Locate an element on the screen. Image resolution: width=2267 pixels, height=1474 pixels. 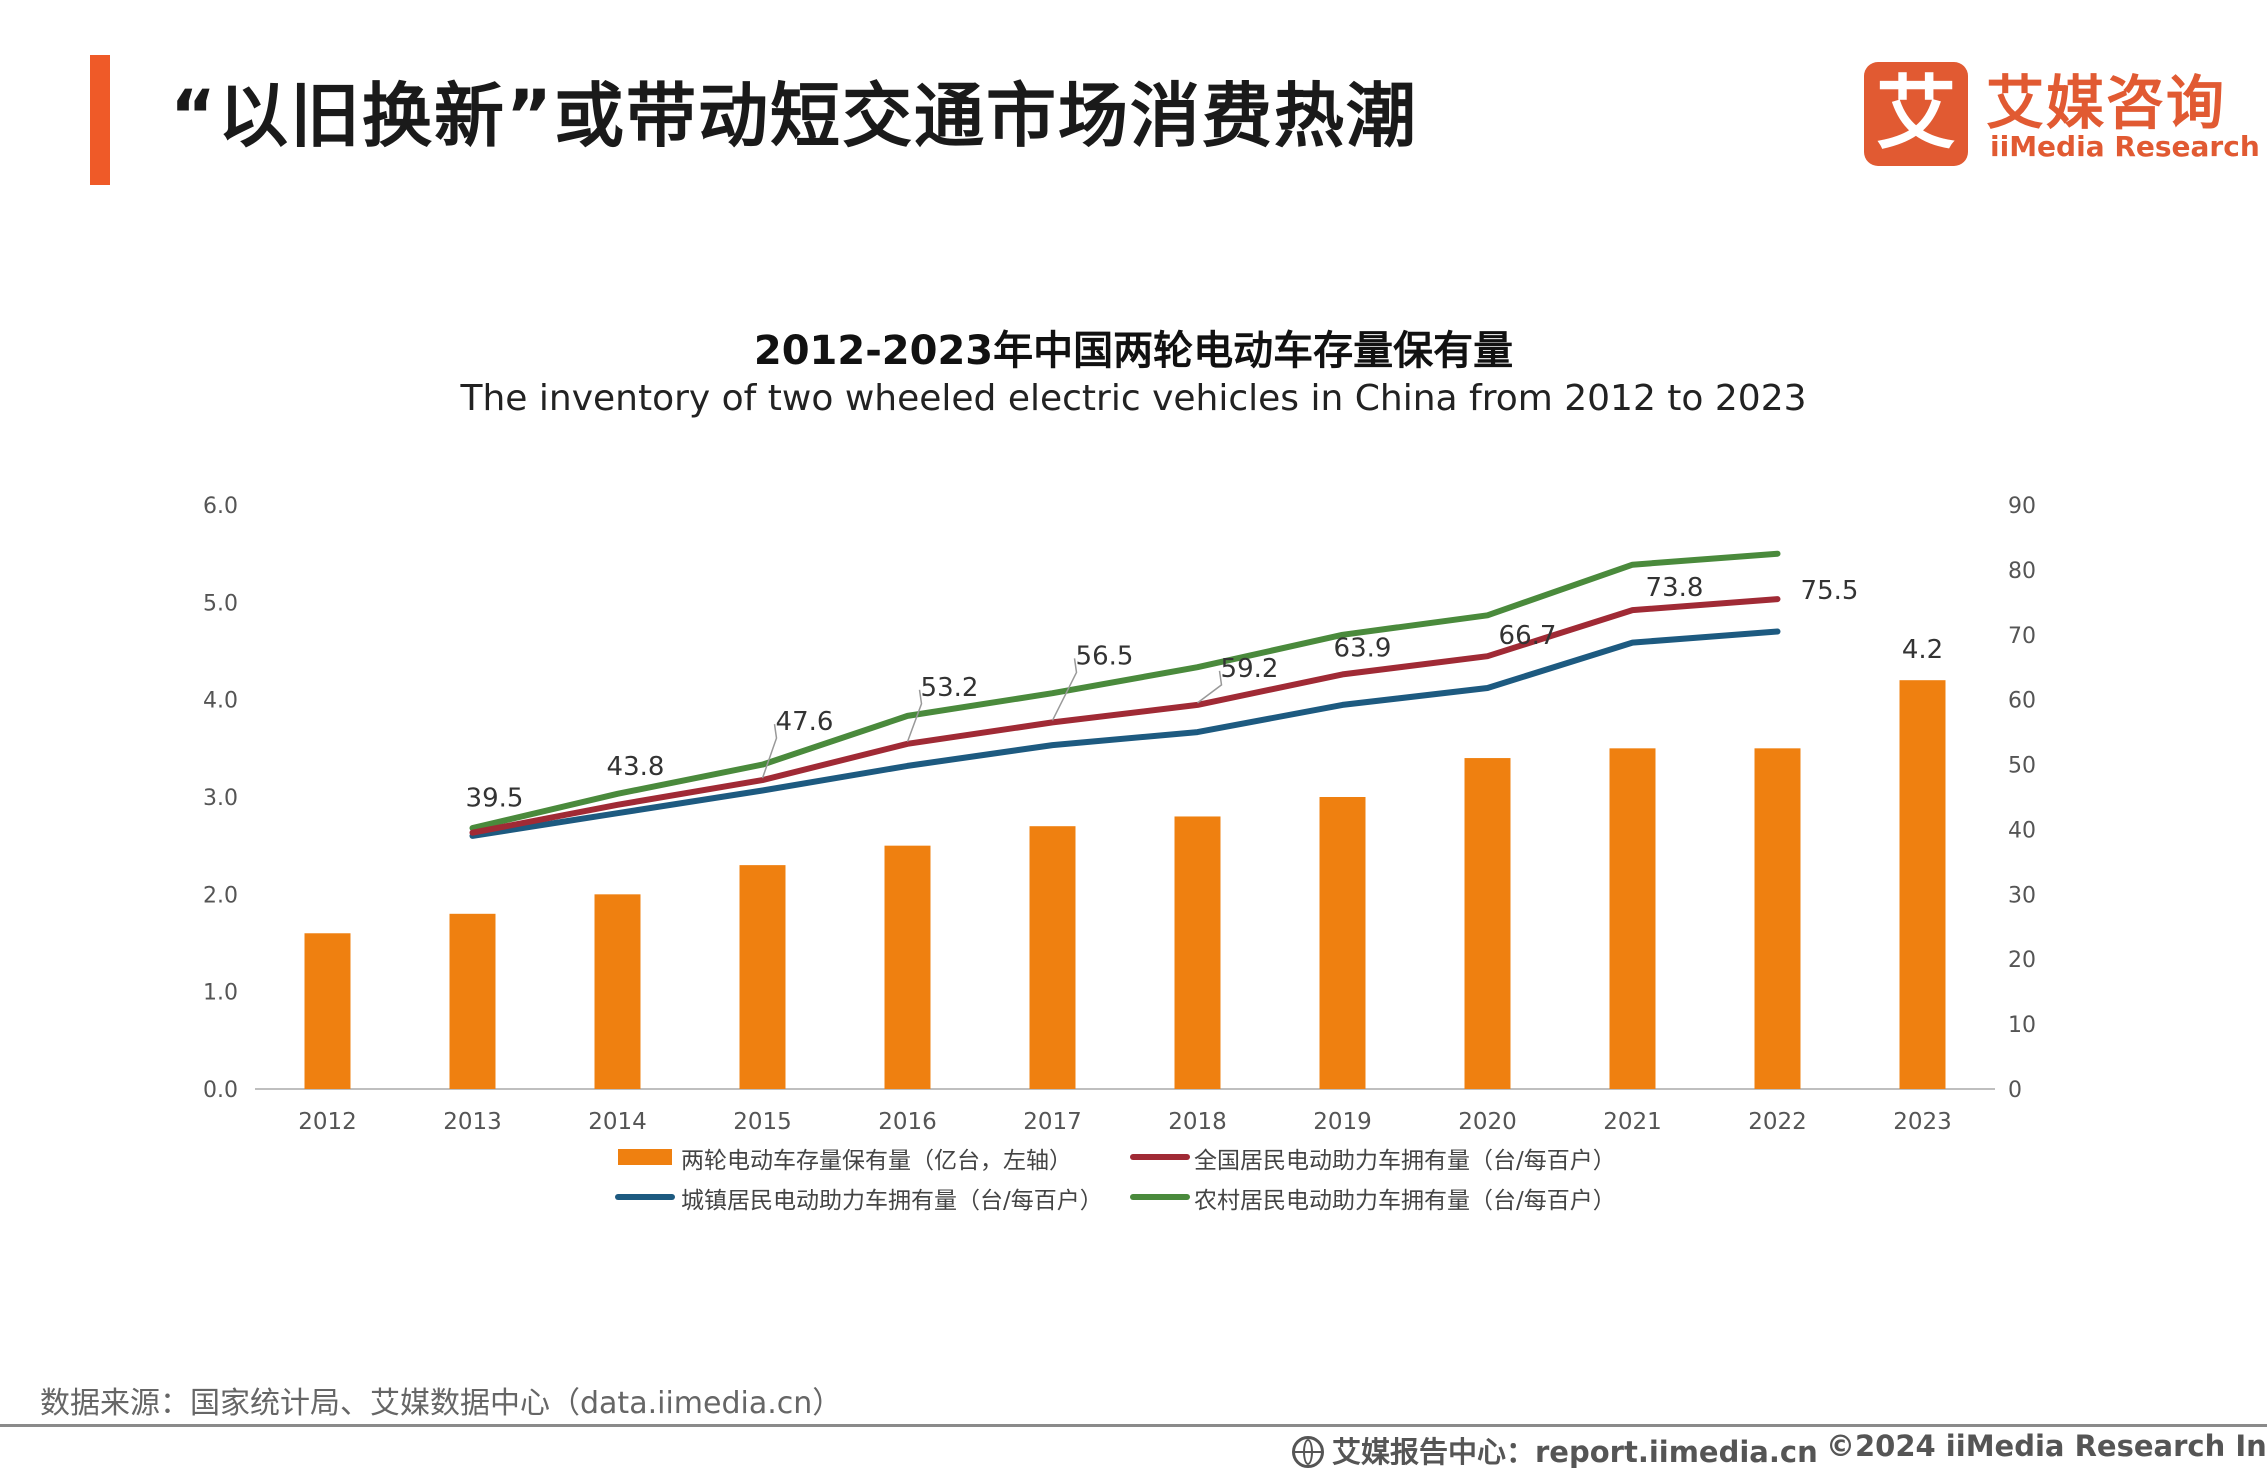
line-data-label: 73.8 is located at coordinates (1675, 588).